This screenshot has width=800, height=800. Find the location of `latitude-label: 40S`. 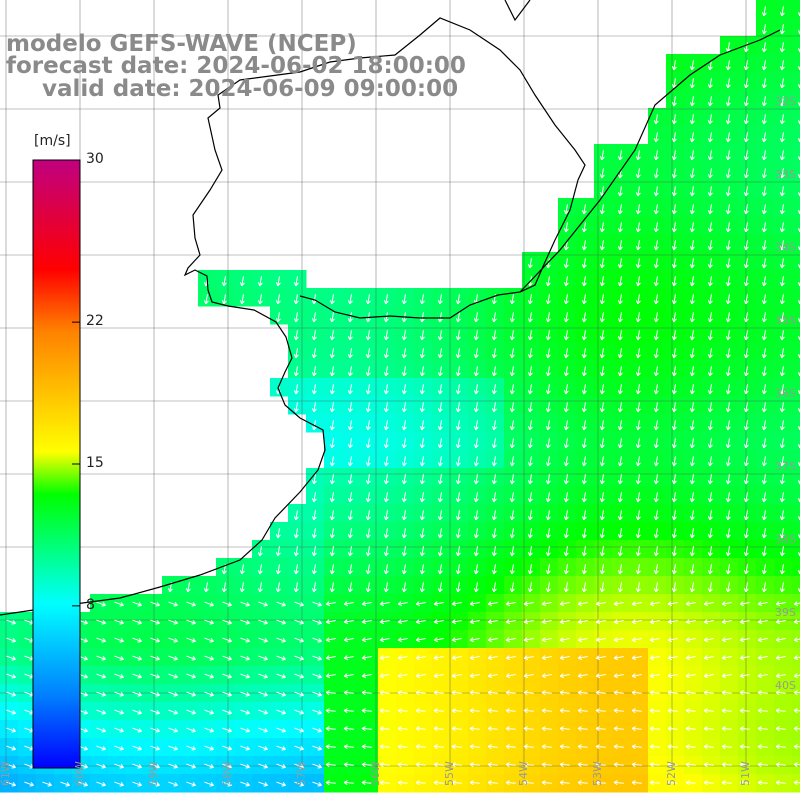

latitude-label: 40S is located at coordinates (785, 685).